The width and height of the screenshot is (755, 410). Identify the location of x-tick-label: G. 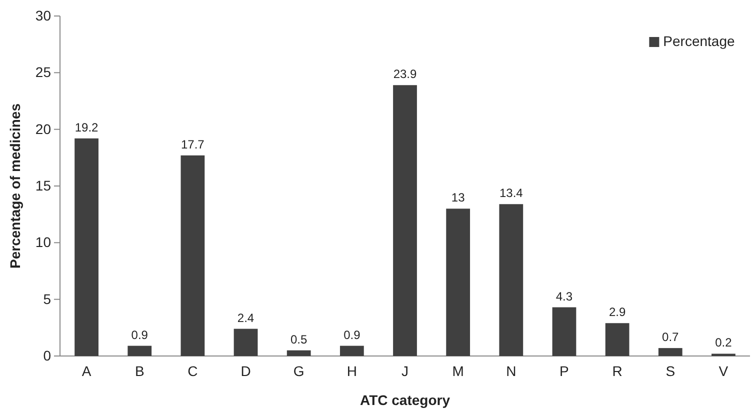
(298, 370).